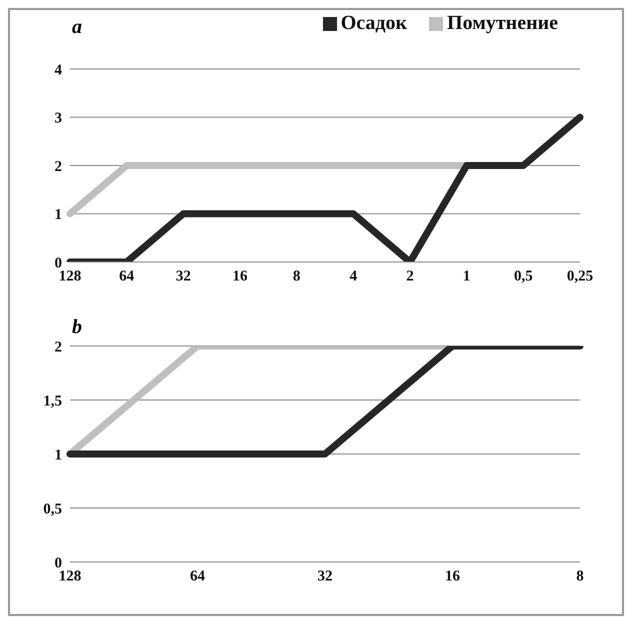 The height and width of the screenshot is (628, 635). I want to click on y-tick-label: 1,5, so click(52, 401).